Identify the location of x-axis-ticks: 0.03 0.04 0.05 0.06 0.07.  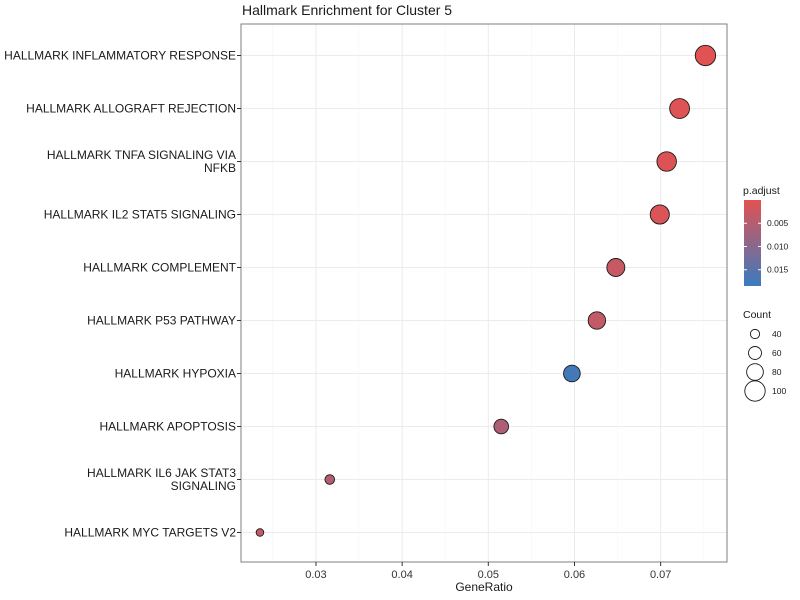
(488, 571).